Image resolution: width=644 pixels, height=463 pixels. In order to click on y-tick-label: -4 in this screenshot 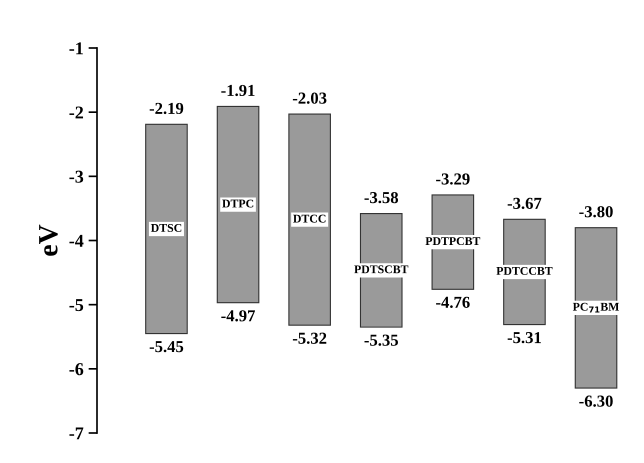, I will do `click(76, 240)`.